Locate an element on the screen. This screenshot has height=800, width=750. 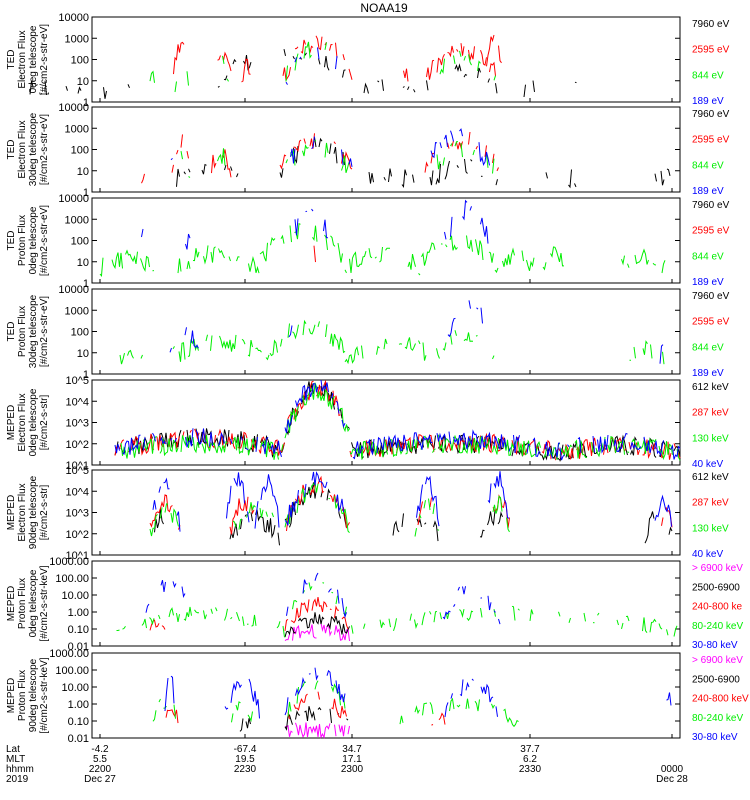
y-tick-label: 1 is located at coordinates (86, 193).